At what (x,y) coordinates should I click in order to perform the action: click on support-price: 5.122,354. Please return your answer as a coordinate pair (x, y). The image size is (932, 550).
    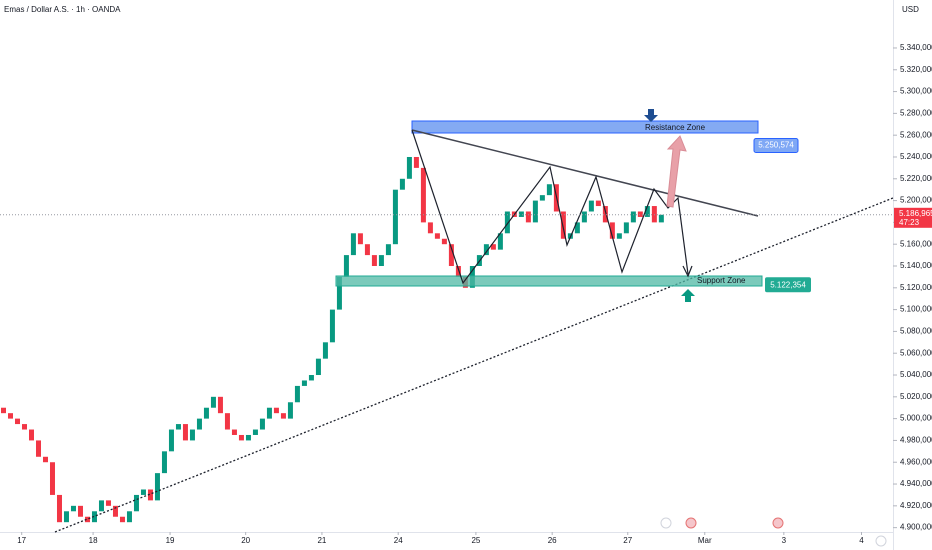
    Looking at the image, I should click on (788, 284).